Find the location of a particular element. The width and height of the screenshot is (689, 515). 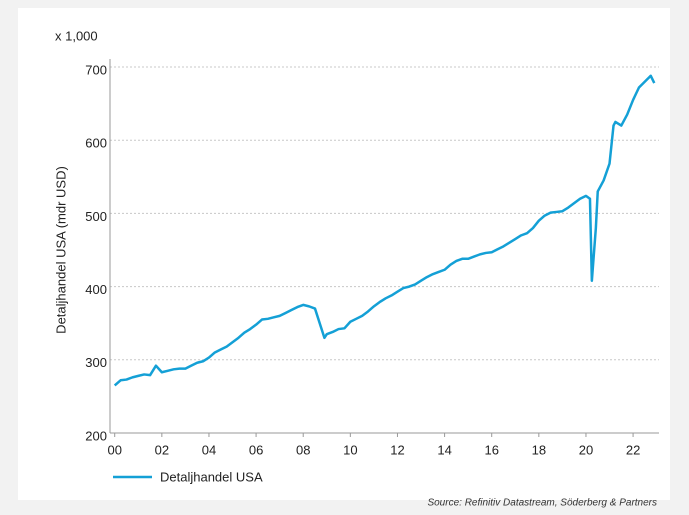

x-tick-label: 02 is located at coordinates (162, 449).